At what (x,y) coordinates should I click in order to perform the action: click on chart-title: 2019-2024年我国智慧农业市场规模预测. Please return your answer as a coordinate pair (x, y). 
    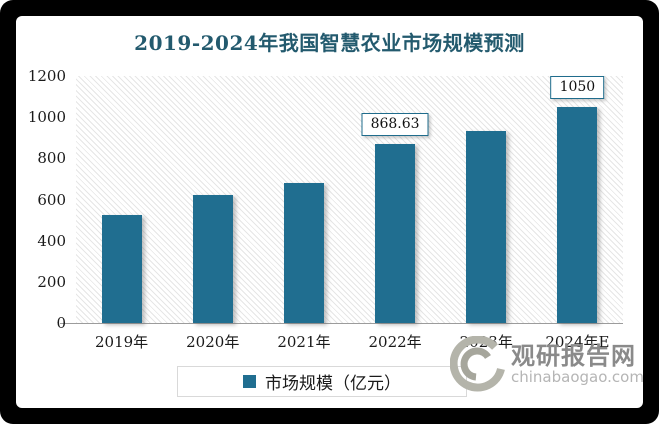
    Looking at the image, I should click on (329, 43).